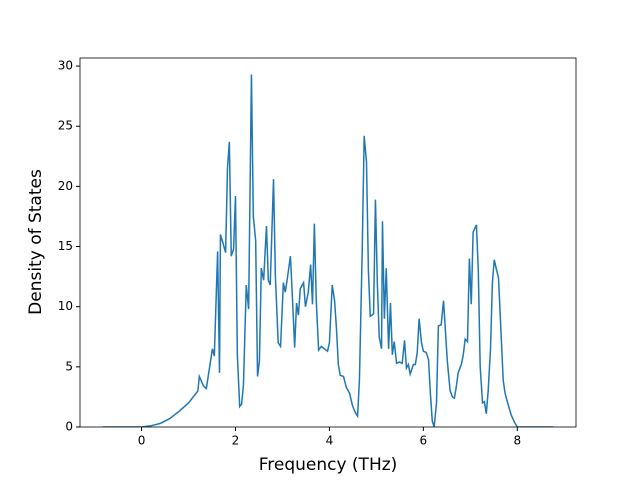 The image size is (640, 480). Describe the element at coordinates (65, 66) in the screenshot. I see `y-tick-label: 30` at that location.